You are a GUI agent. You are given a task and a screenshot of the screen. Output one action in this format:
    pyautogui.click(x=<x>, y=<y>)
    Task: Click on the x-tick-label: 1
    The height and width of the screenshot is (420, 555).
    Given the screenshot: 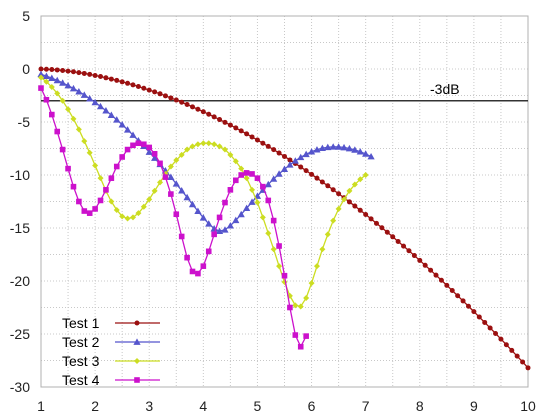 What is the action you would take?
    pyautogui.click(x=41, y=406)
    